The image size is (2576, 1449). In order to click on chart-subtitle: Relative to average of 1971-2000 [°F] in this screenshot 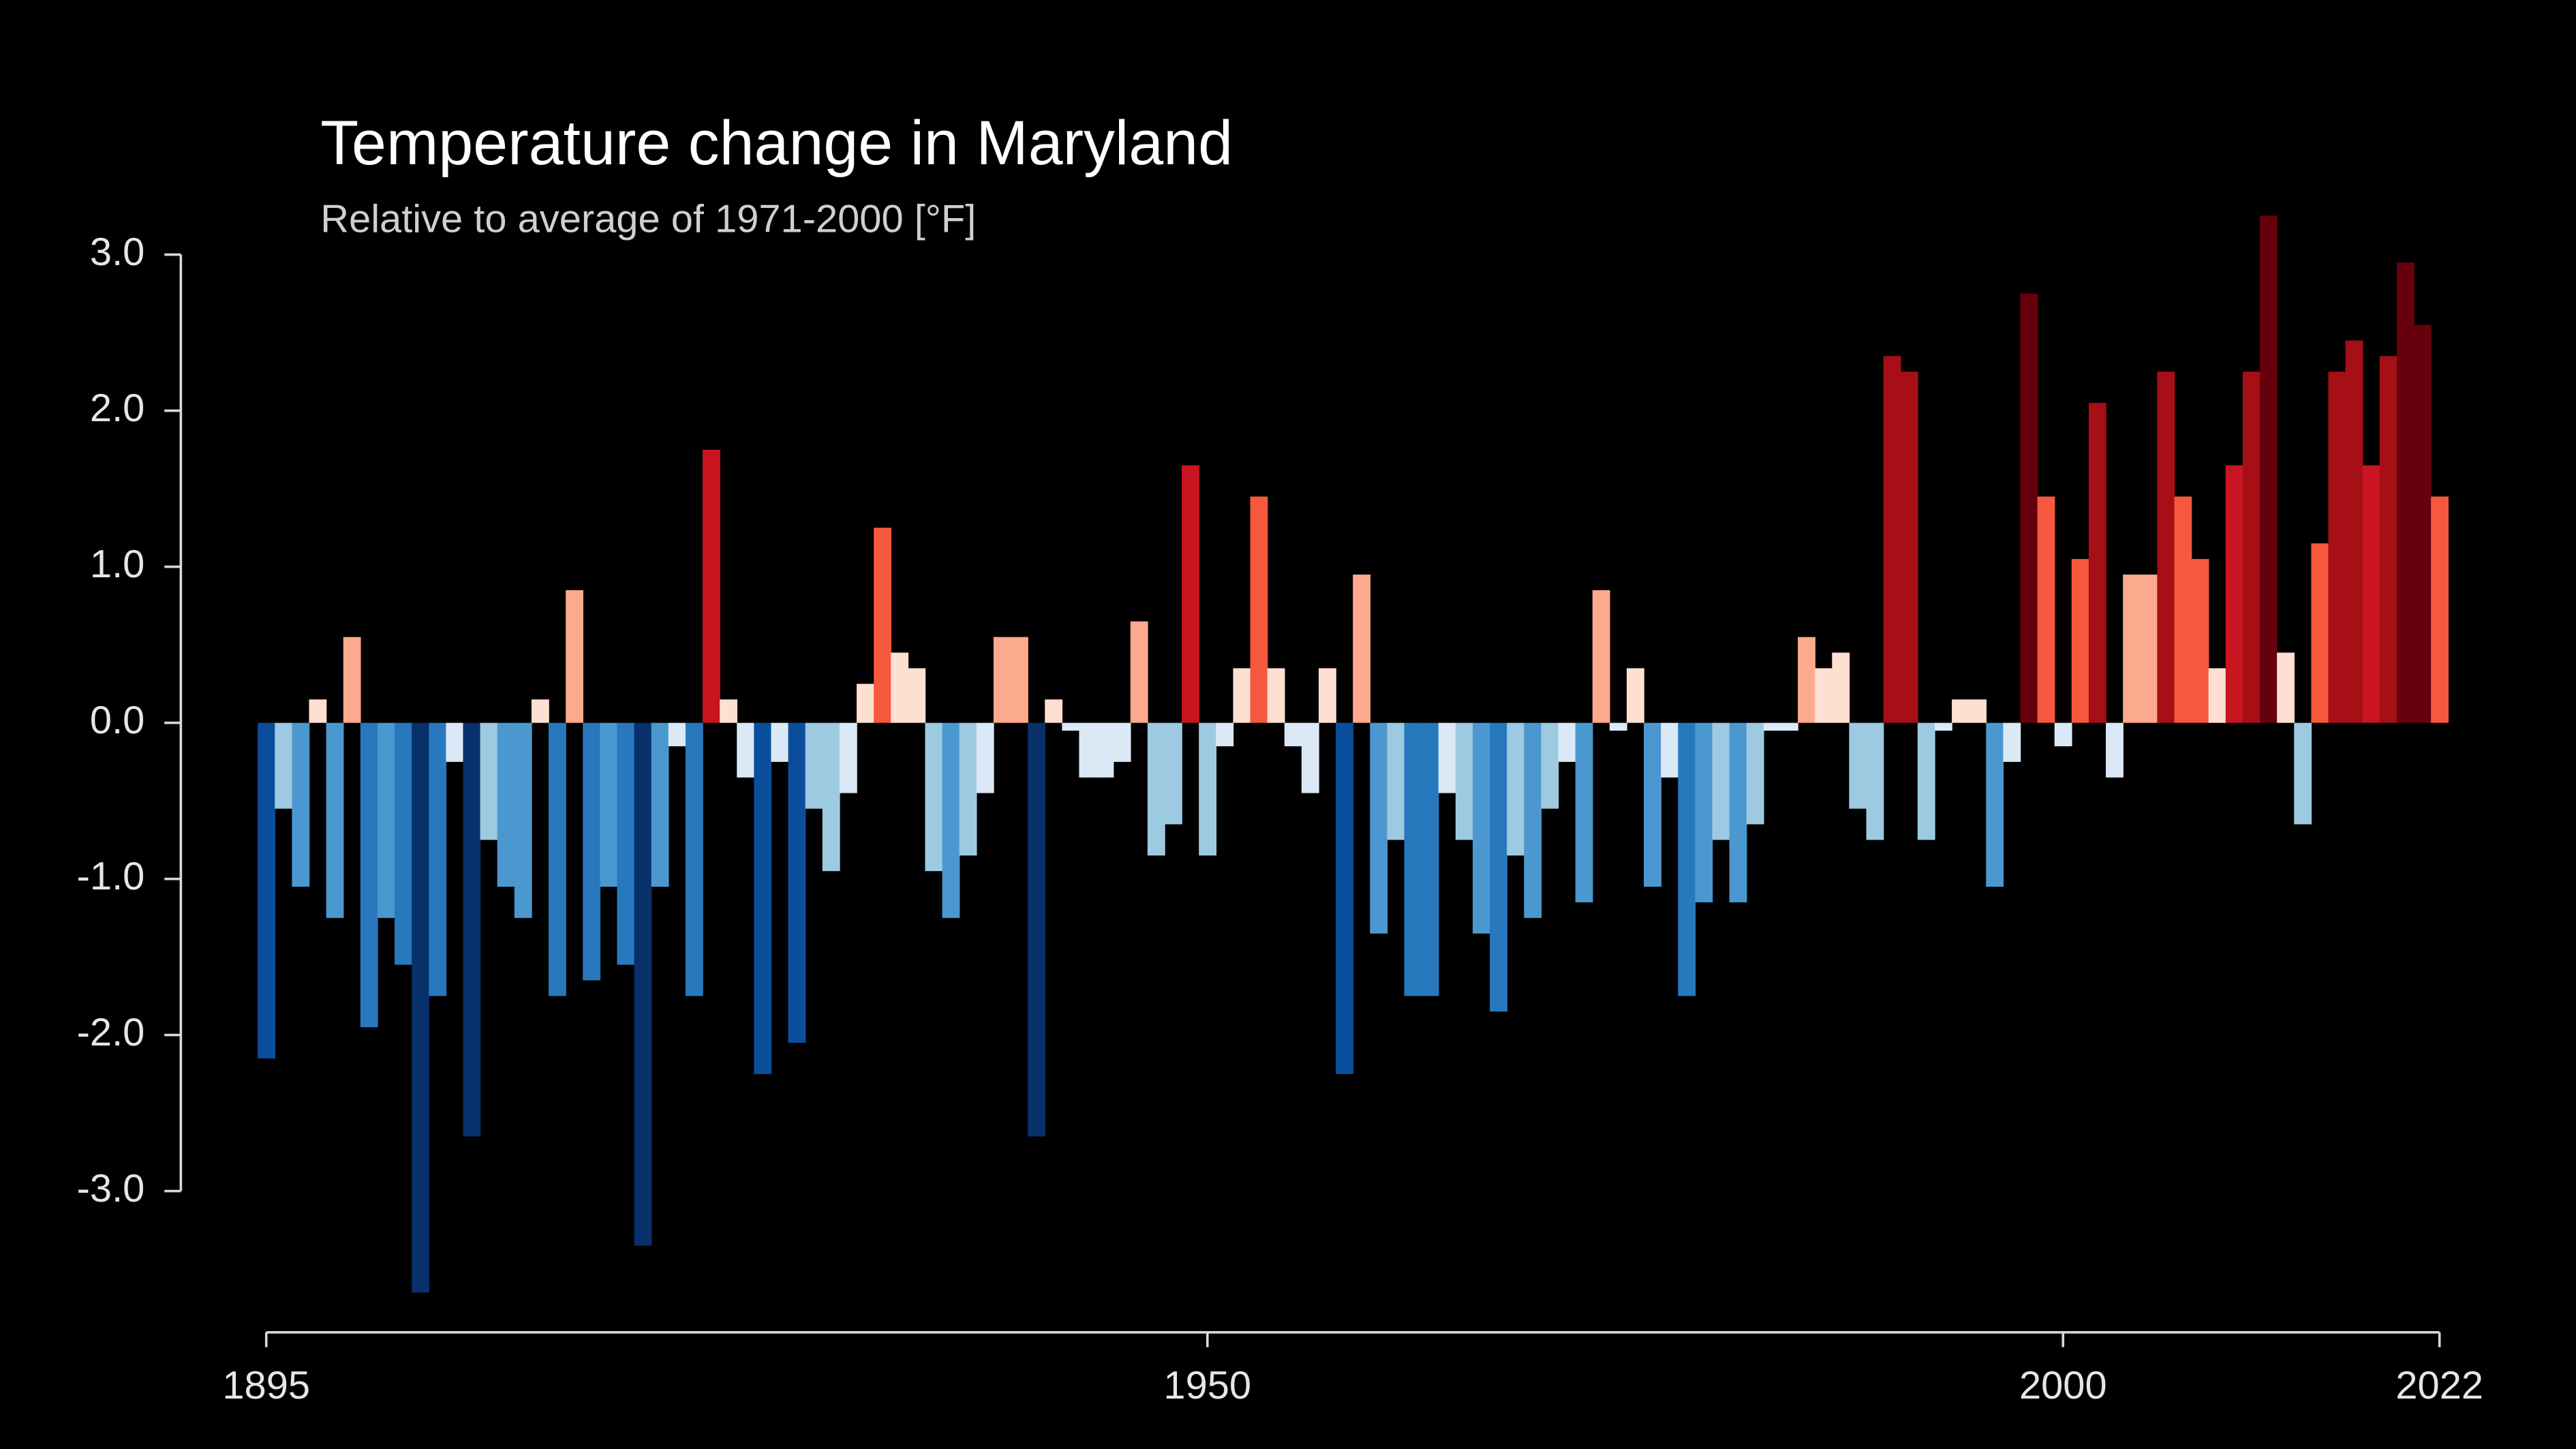, I will do `click(648, 219)`.